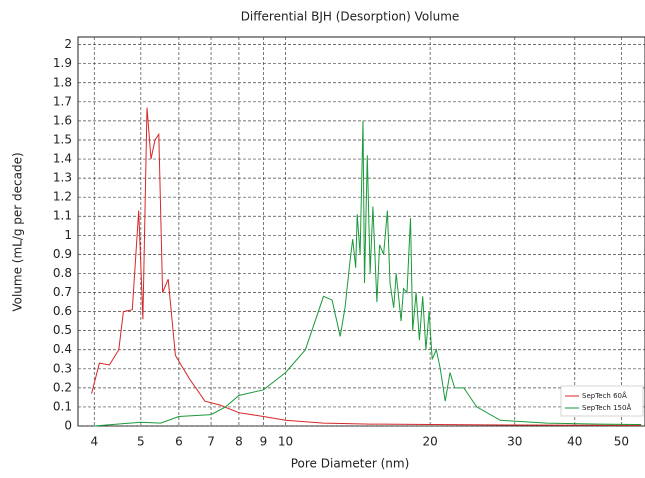 The height and width of the screenshot is (478, 645). What do you see at coordinates (429, 442) in the screenshot?
I see `x-tick-label: 20` at bounding box center [429, 442].